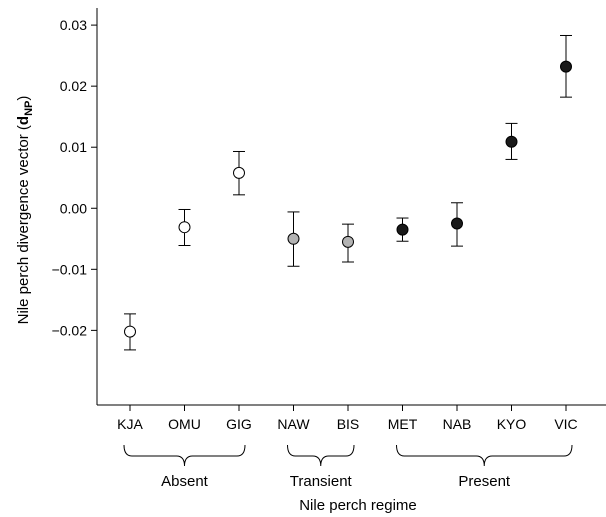 This screenshot has width=606, height=517. I want to click on regime-groups: Absent Transient Present, so click(348, 467).